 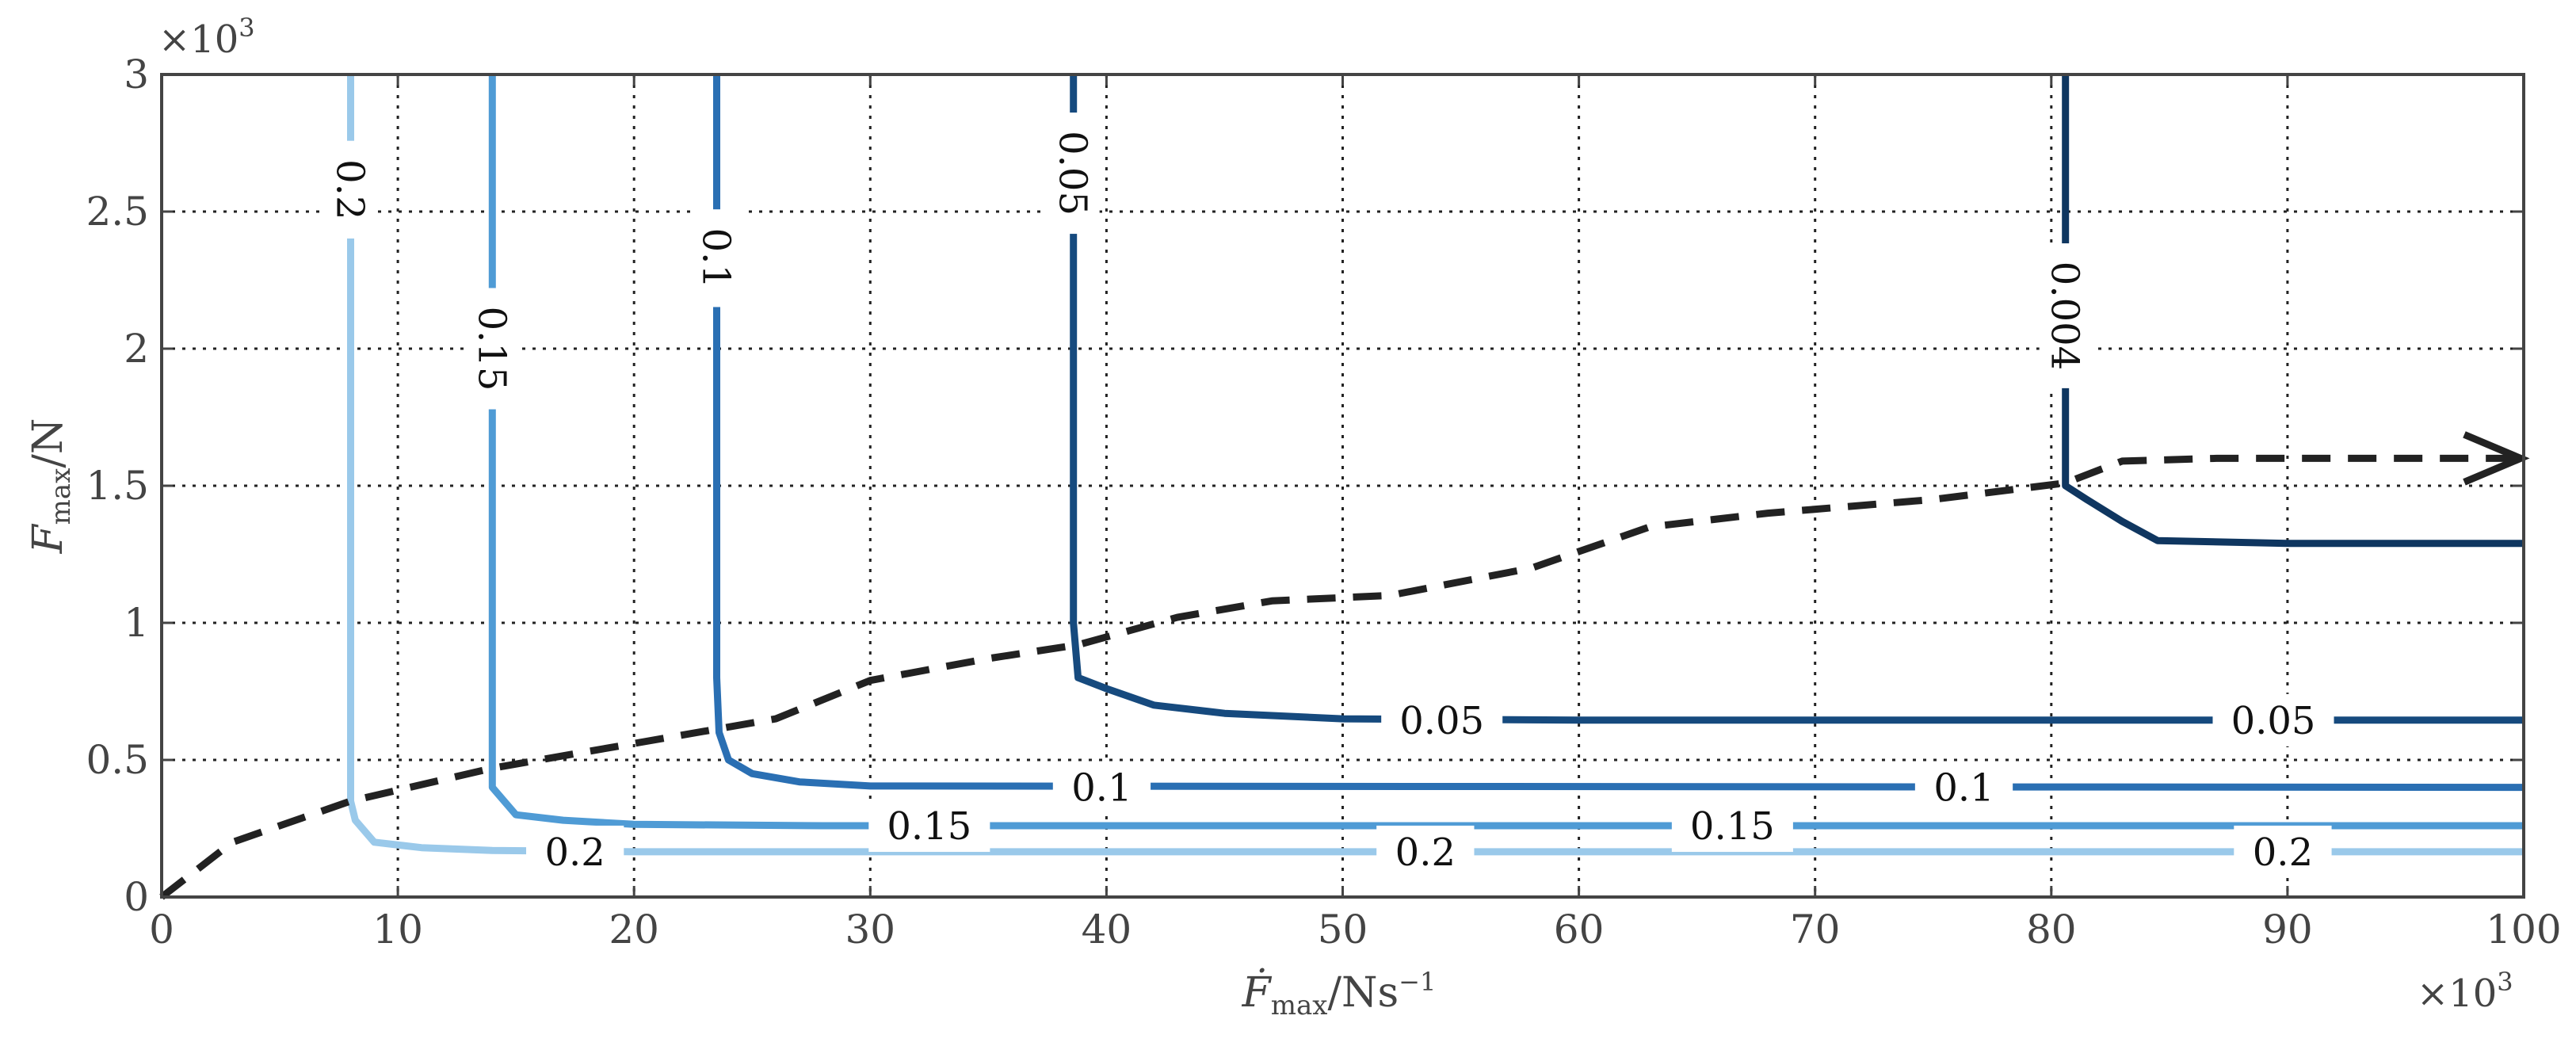 What do you see at coordinates (136, 897) in the screenshot?
I see `y-tick-label: 0` at bounding box center [136, 897].